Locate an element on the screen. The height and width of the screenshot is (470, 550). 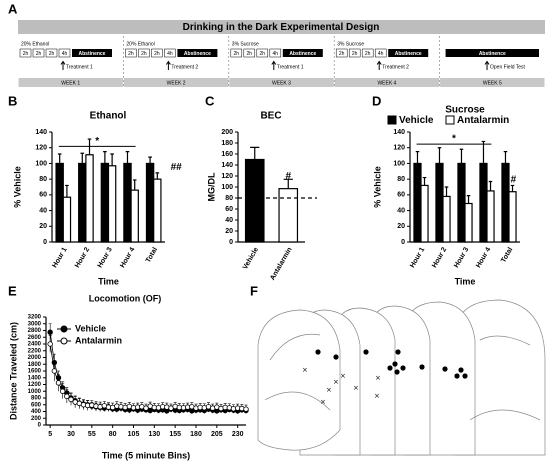
y-tick-label: 2600 is located at coordinates (35, 338).